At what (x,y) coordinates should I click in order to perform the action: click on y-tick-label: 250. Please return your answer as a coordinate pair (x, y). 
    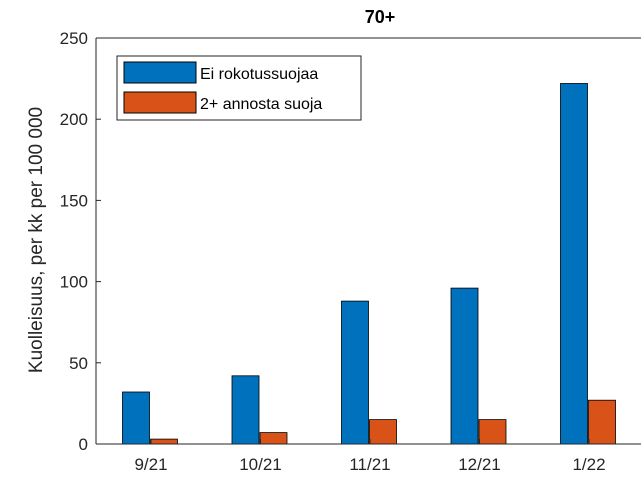
    Looking at the image, I should click on (74, 38).